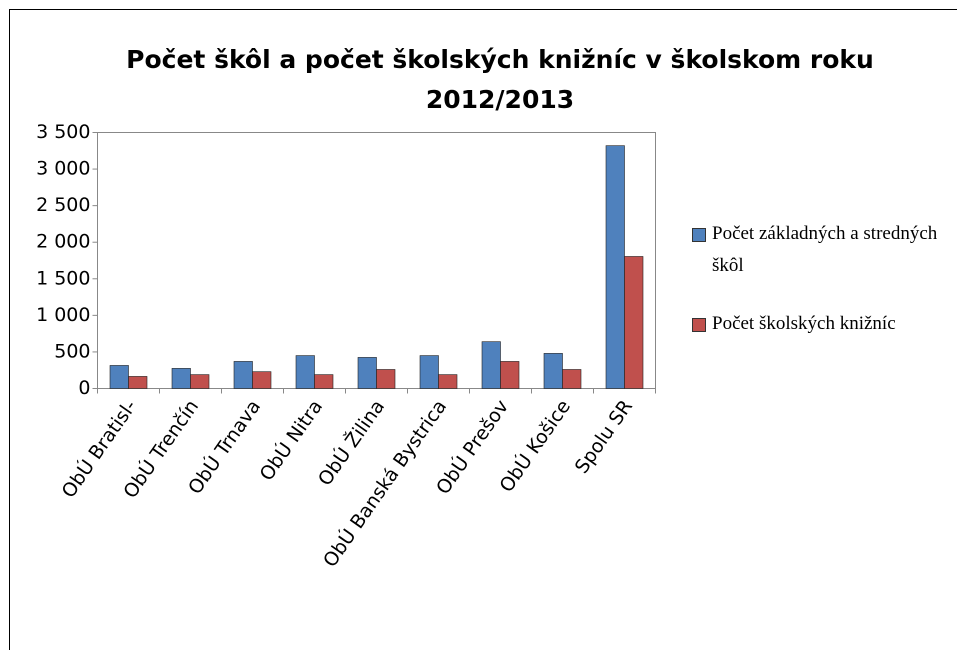 The width and height of the screenshot is (957, 650). I want to click on x-tick-label: ObÚ Nitra, so click(290, 440).